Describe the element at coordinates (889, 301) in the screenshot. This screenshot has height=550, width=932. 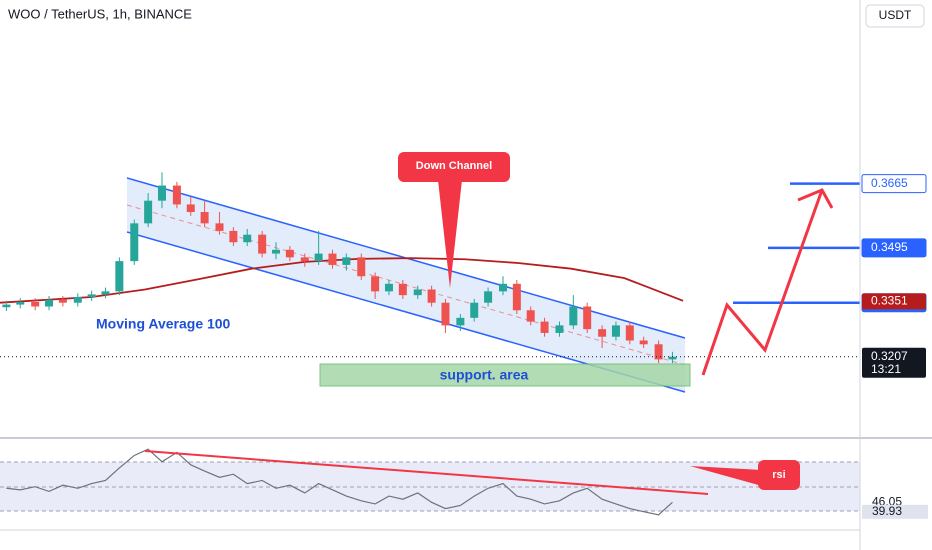
I see `ma-badge-label: 0.3351` at that location.